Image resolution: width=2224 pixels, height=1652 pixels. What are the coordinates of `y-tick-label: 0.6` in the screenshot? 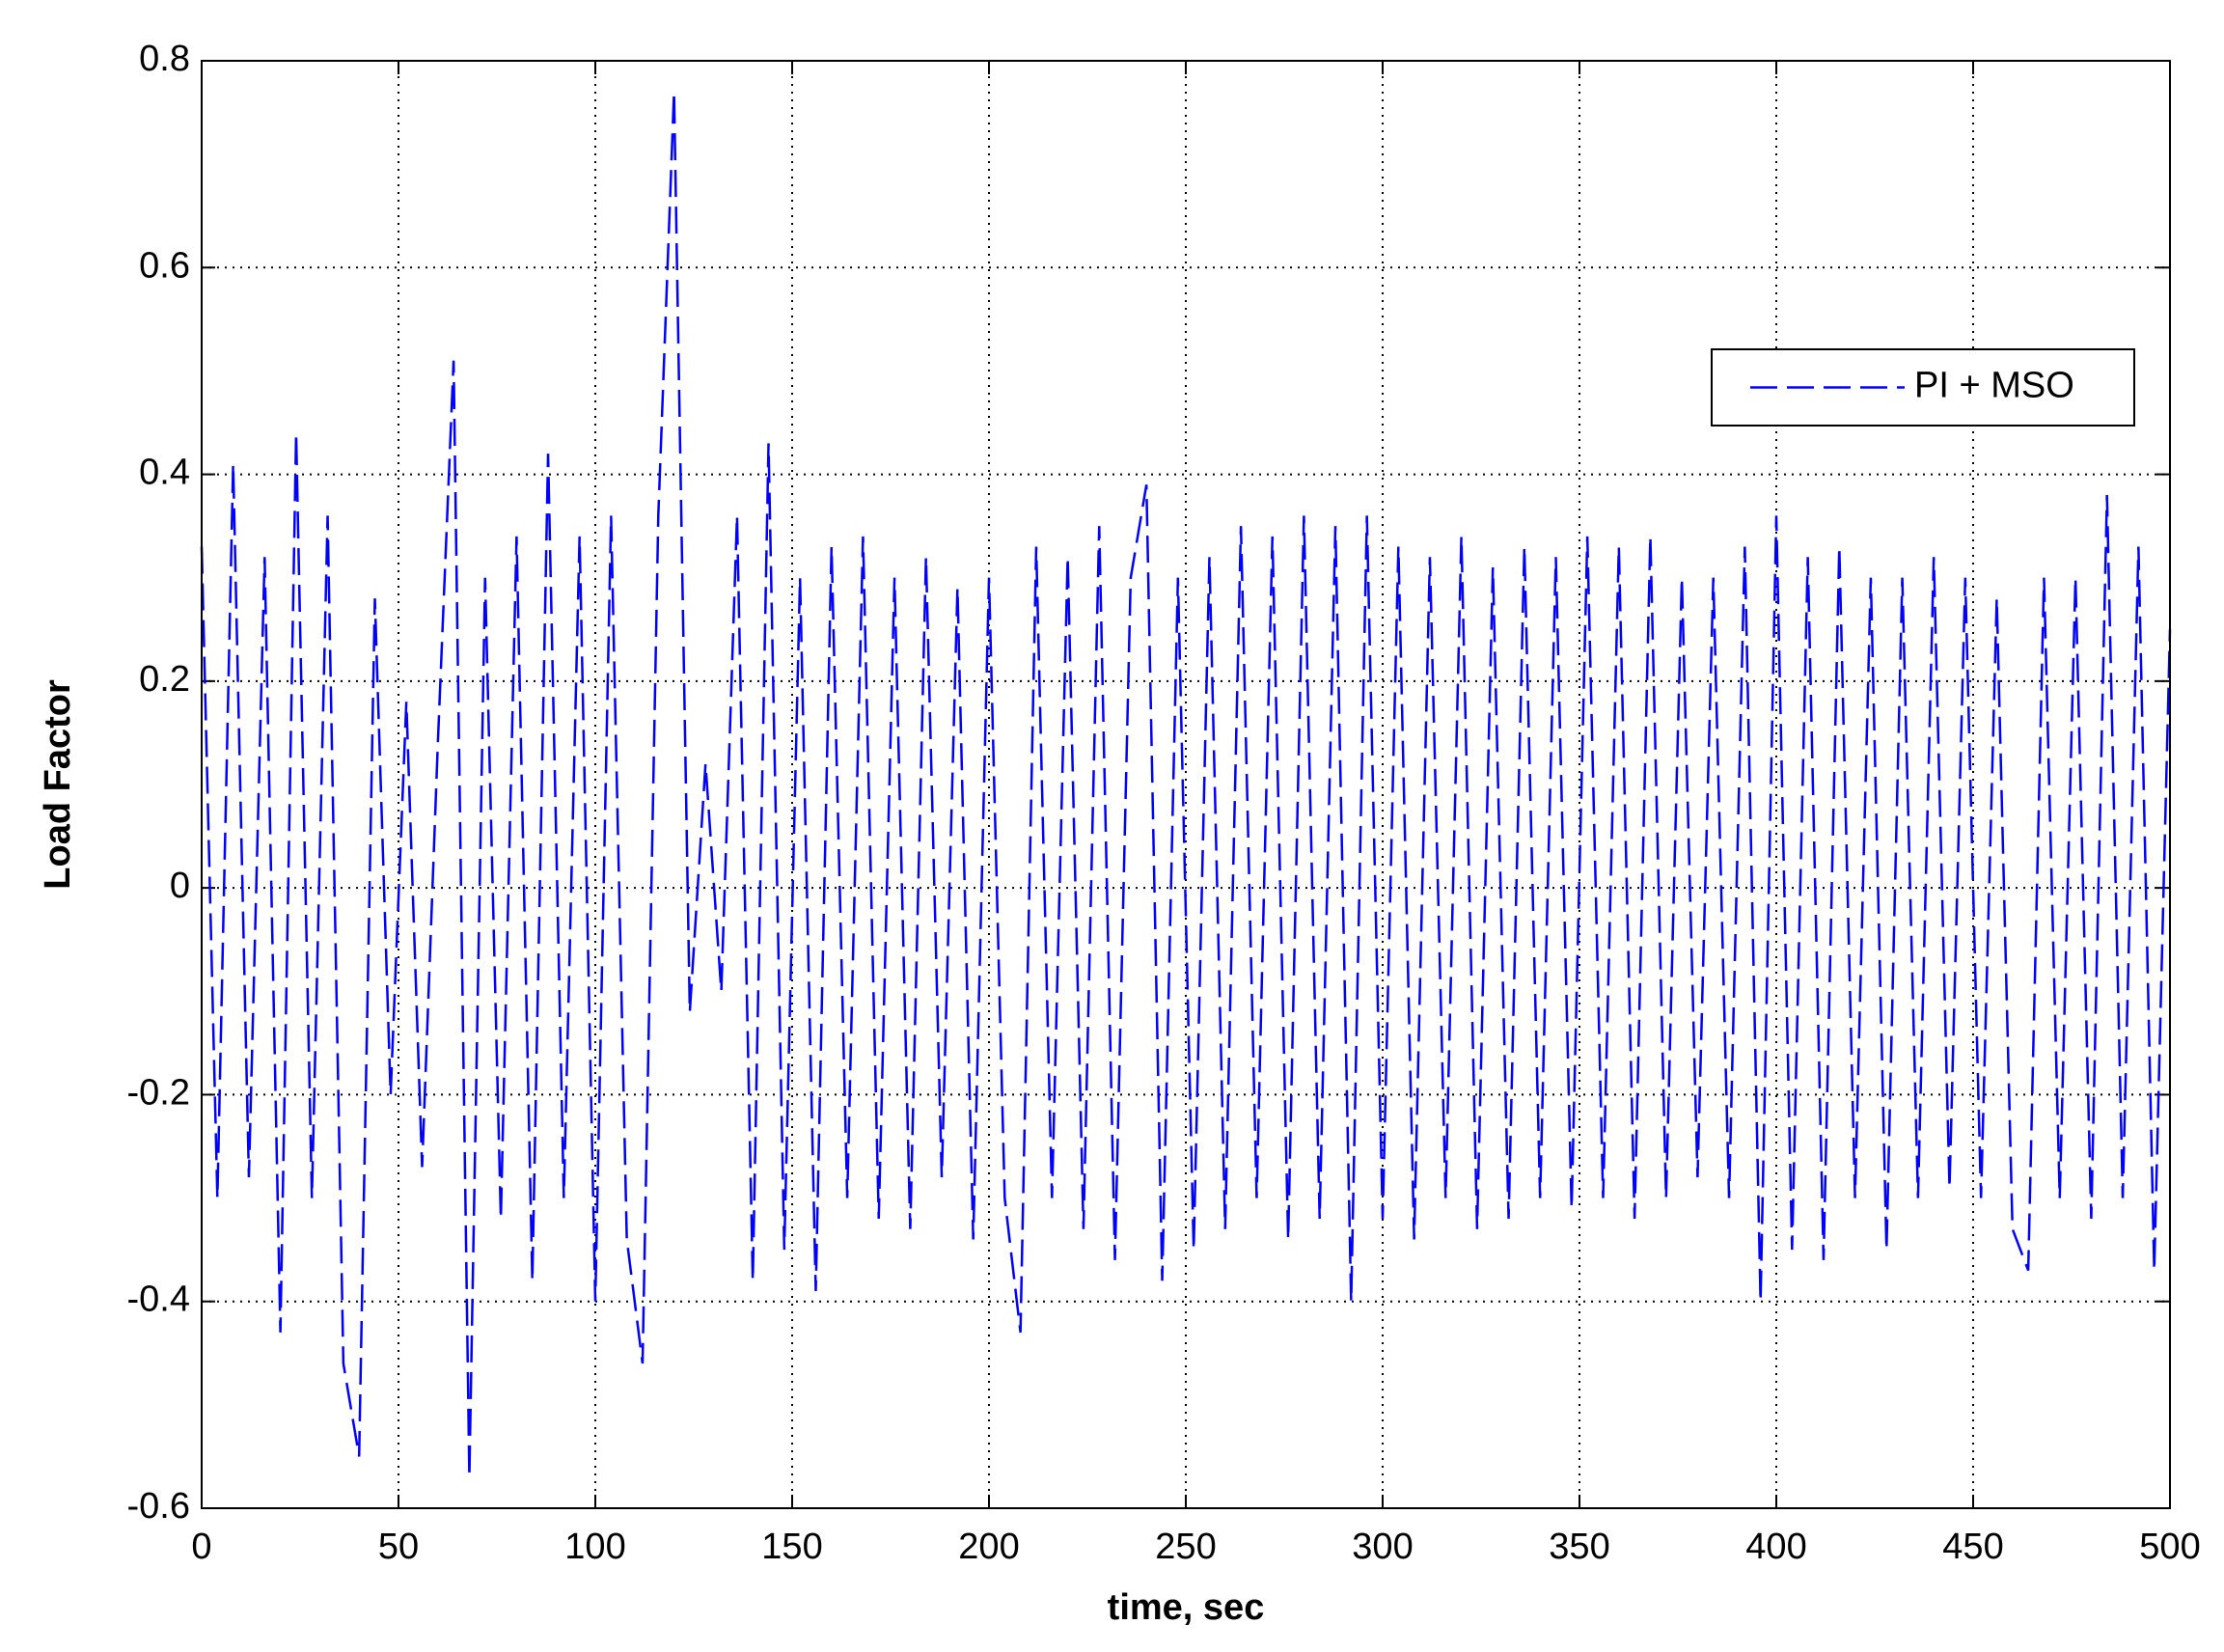 It's located at (164, 265).